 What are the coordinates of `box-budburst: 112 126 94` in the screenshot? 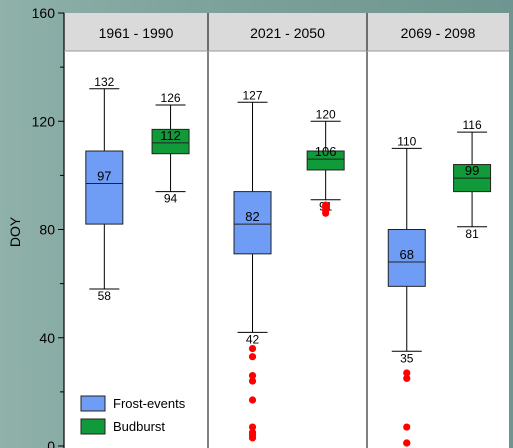 It's located at (170, 148).